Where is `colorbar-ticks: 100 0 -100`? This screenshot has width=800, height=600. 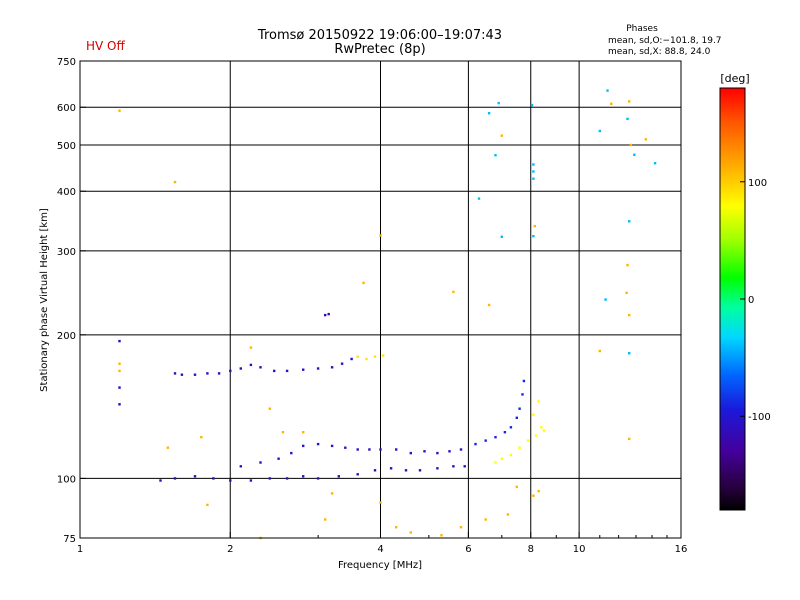
colorbar-ticks: 100 0 -100 is located at coordinates (755, 300).